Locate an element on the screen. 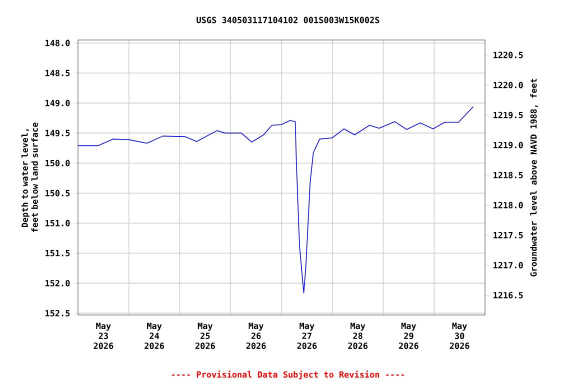 The image size is (576, 384). y-tick-label: 151.5 is located at coordinates (58, 253).